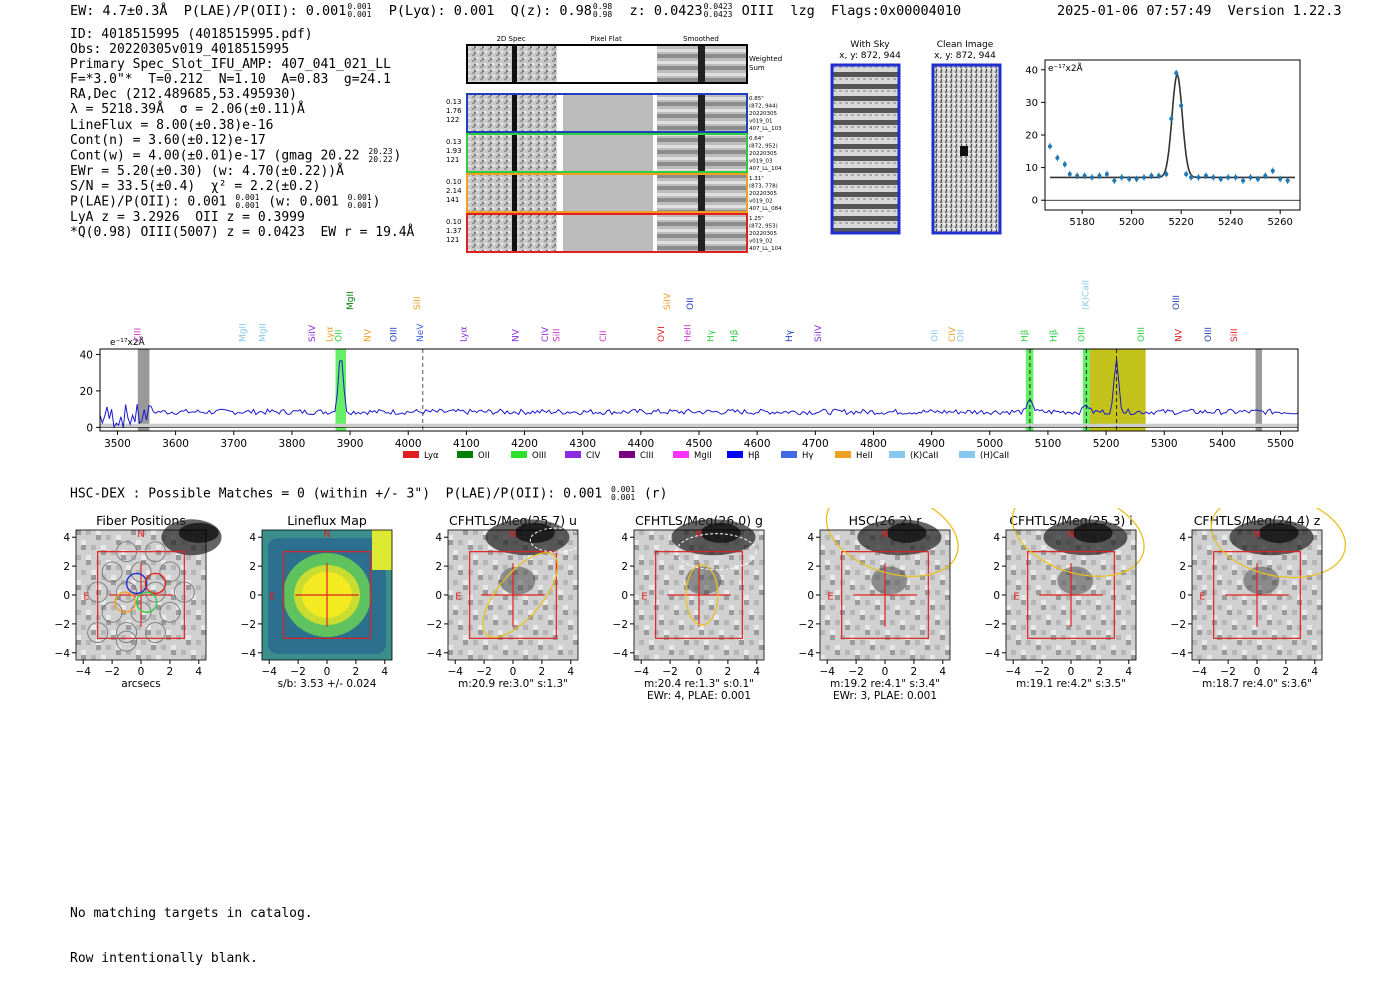 The width and height of the screenshot is (1400, 981). What do you see at coordinates (187, 217) in the screenshot?
I see `info-lya: LyA z = 3.2926 OII z = 0.3999` at bounding box center [187, 217].